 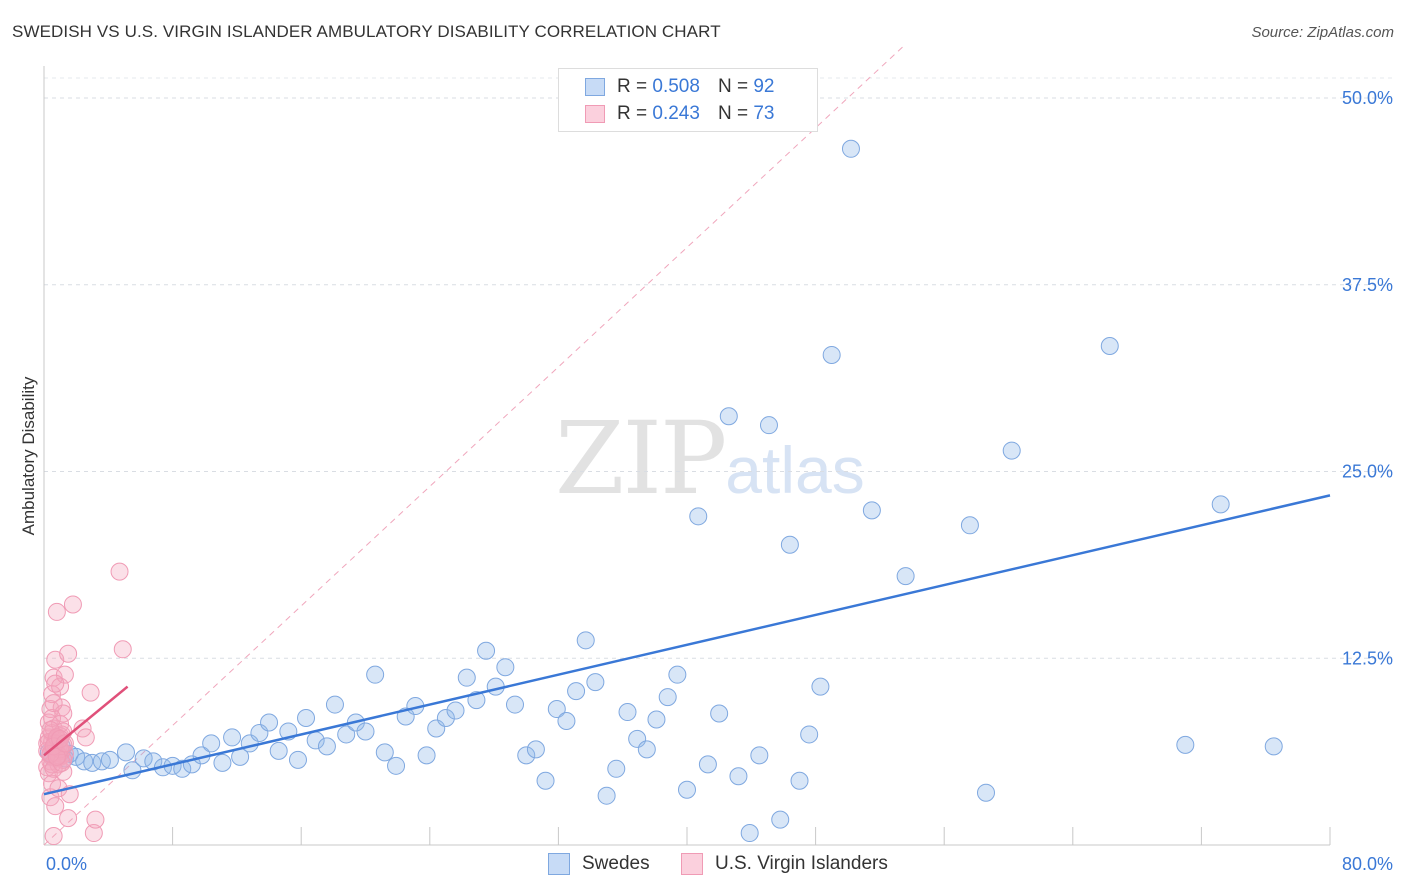 What do you see at coordinates (595, 114) in the screenshot?
I see `legend-swatch-virgin-islanders` at bounding box center [595, 114].